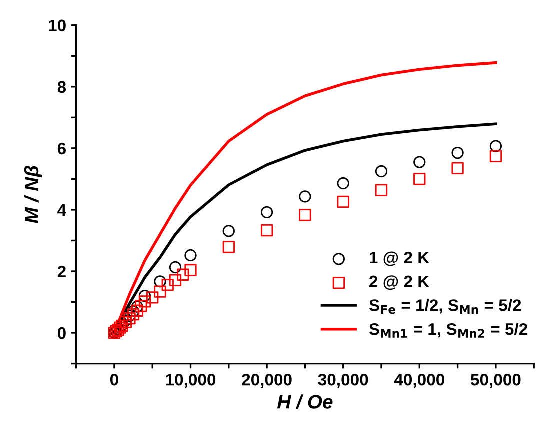  I want to click on x-axis-title: H / Oe, so click(305, 402).